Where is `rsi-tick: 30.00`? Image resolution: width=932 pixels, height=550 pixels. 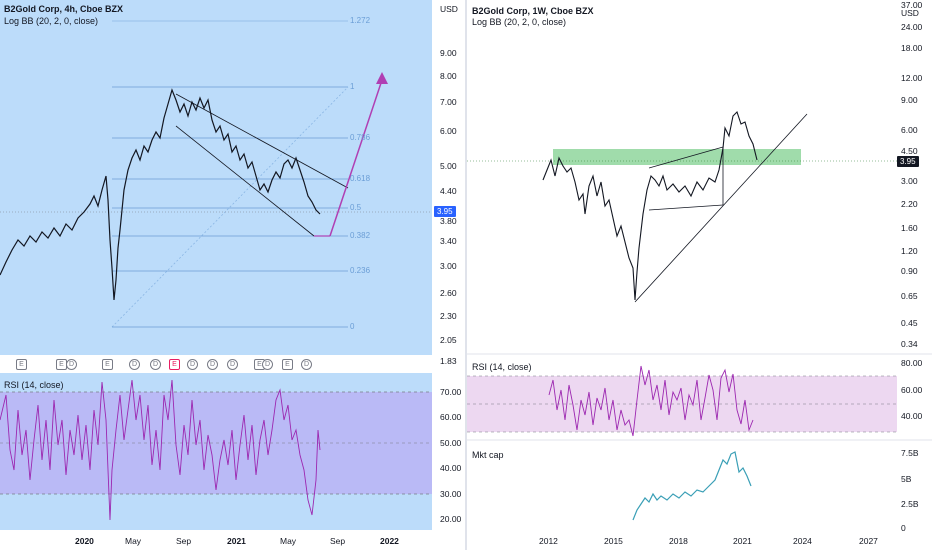
rsi-tick: 30.00 is located at coordinates (451, 494).